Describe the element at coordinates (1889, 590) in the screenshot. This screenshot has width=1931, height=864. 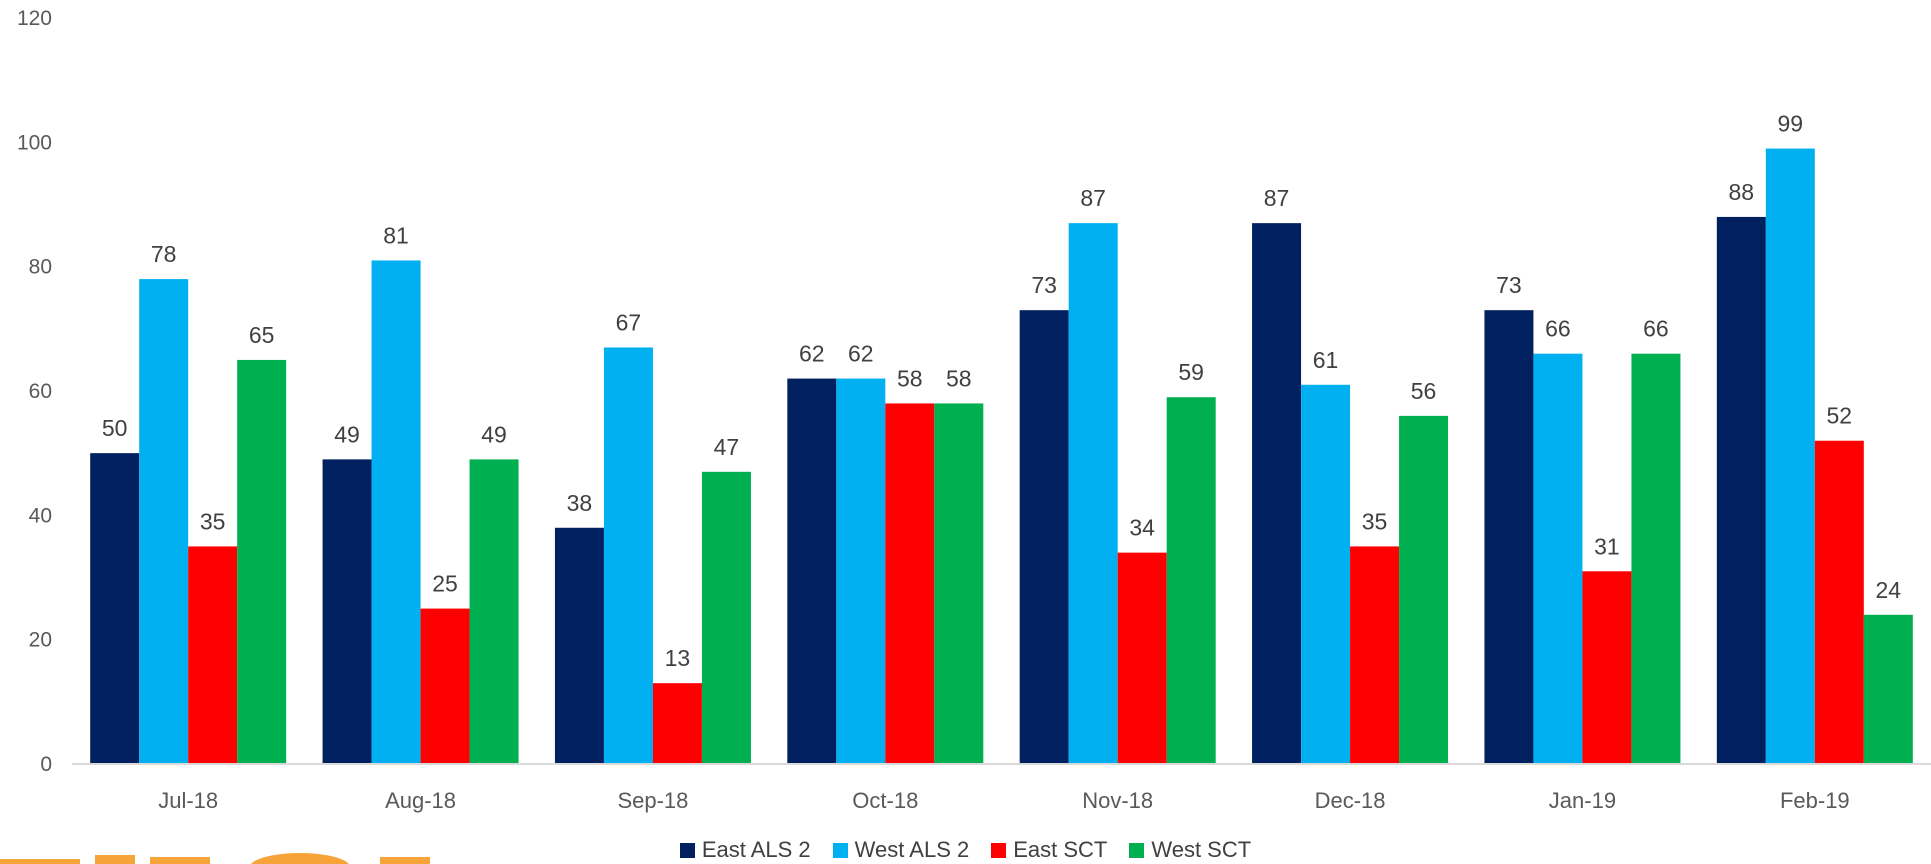
I see `data-label: 24` at that location.